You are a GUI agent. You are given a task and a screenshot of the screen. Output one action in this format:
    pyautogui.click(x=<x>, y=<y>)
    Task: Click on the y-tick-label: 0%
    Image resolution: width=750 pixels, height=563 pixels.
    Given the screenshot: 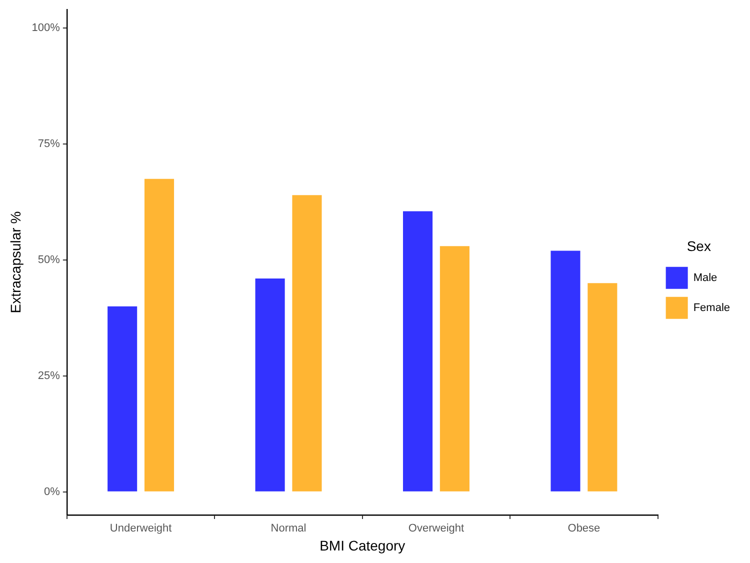 What is the action you would take?
    pyautogui.click(x=52, y=492)
    